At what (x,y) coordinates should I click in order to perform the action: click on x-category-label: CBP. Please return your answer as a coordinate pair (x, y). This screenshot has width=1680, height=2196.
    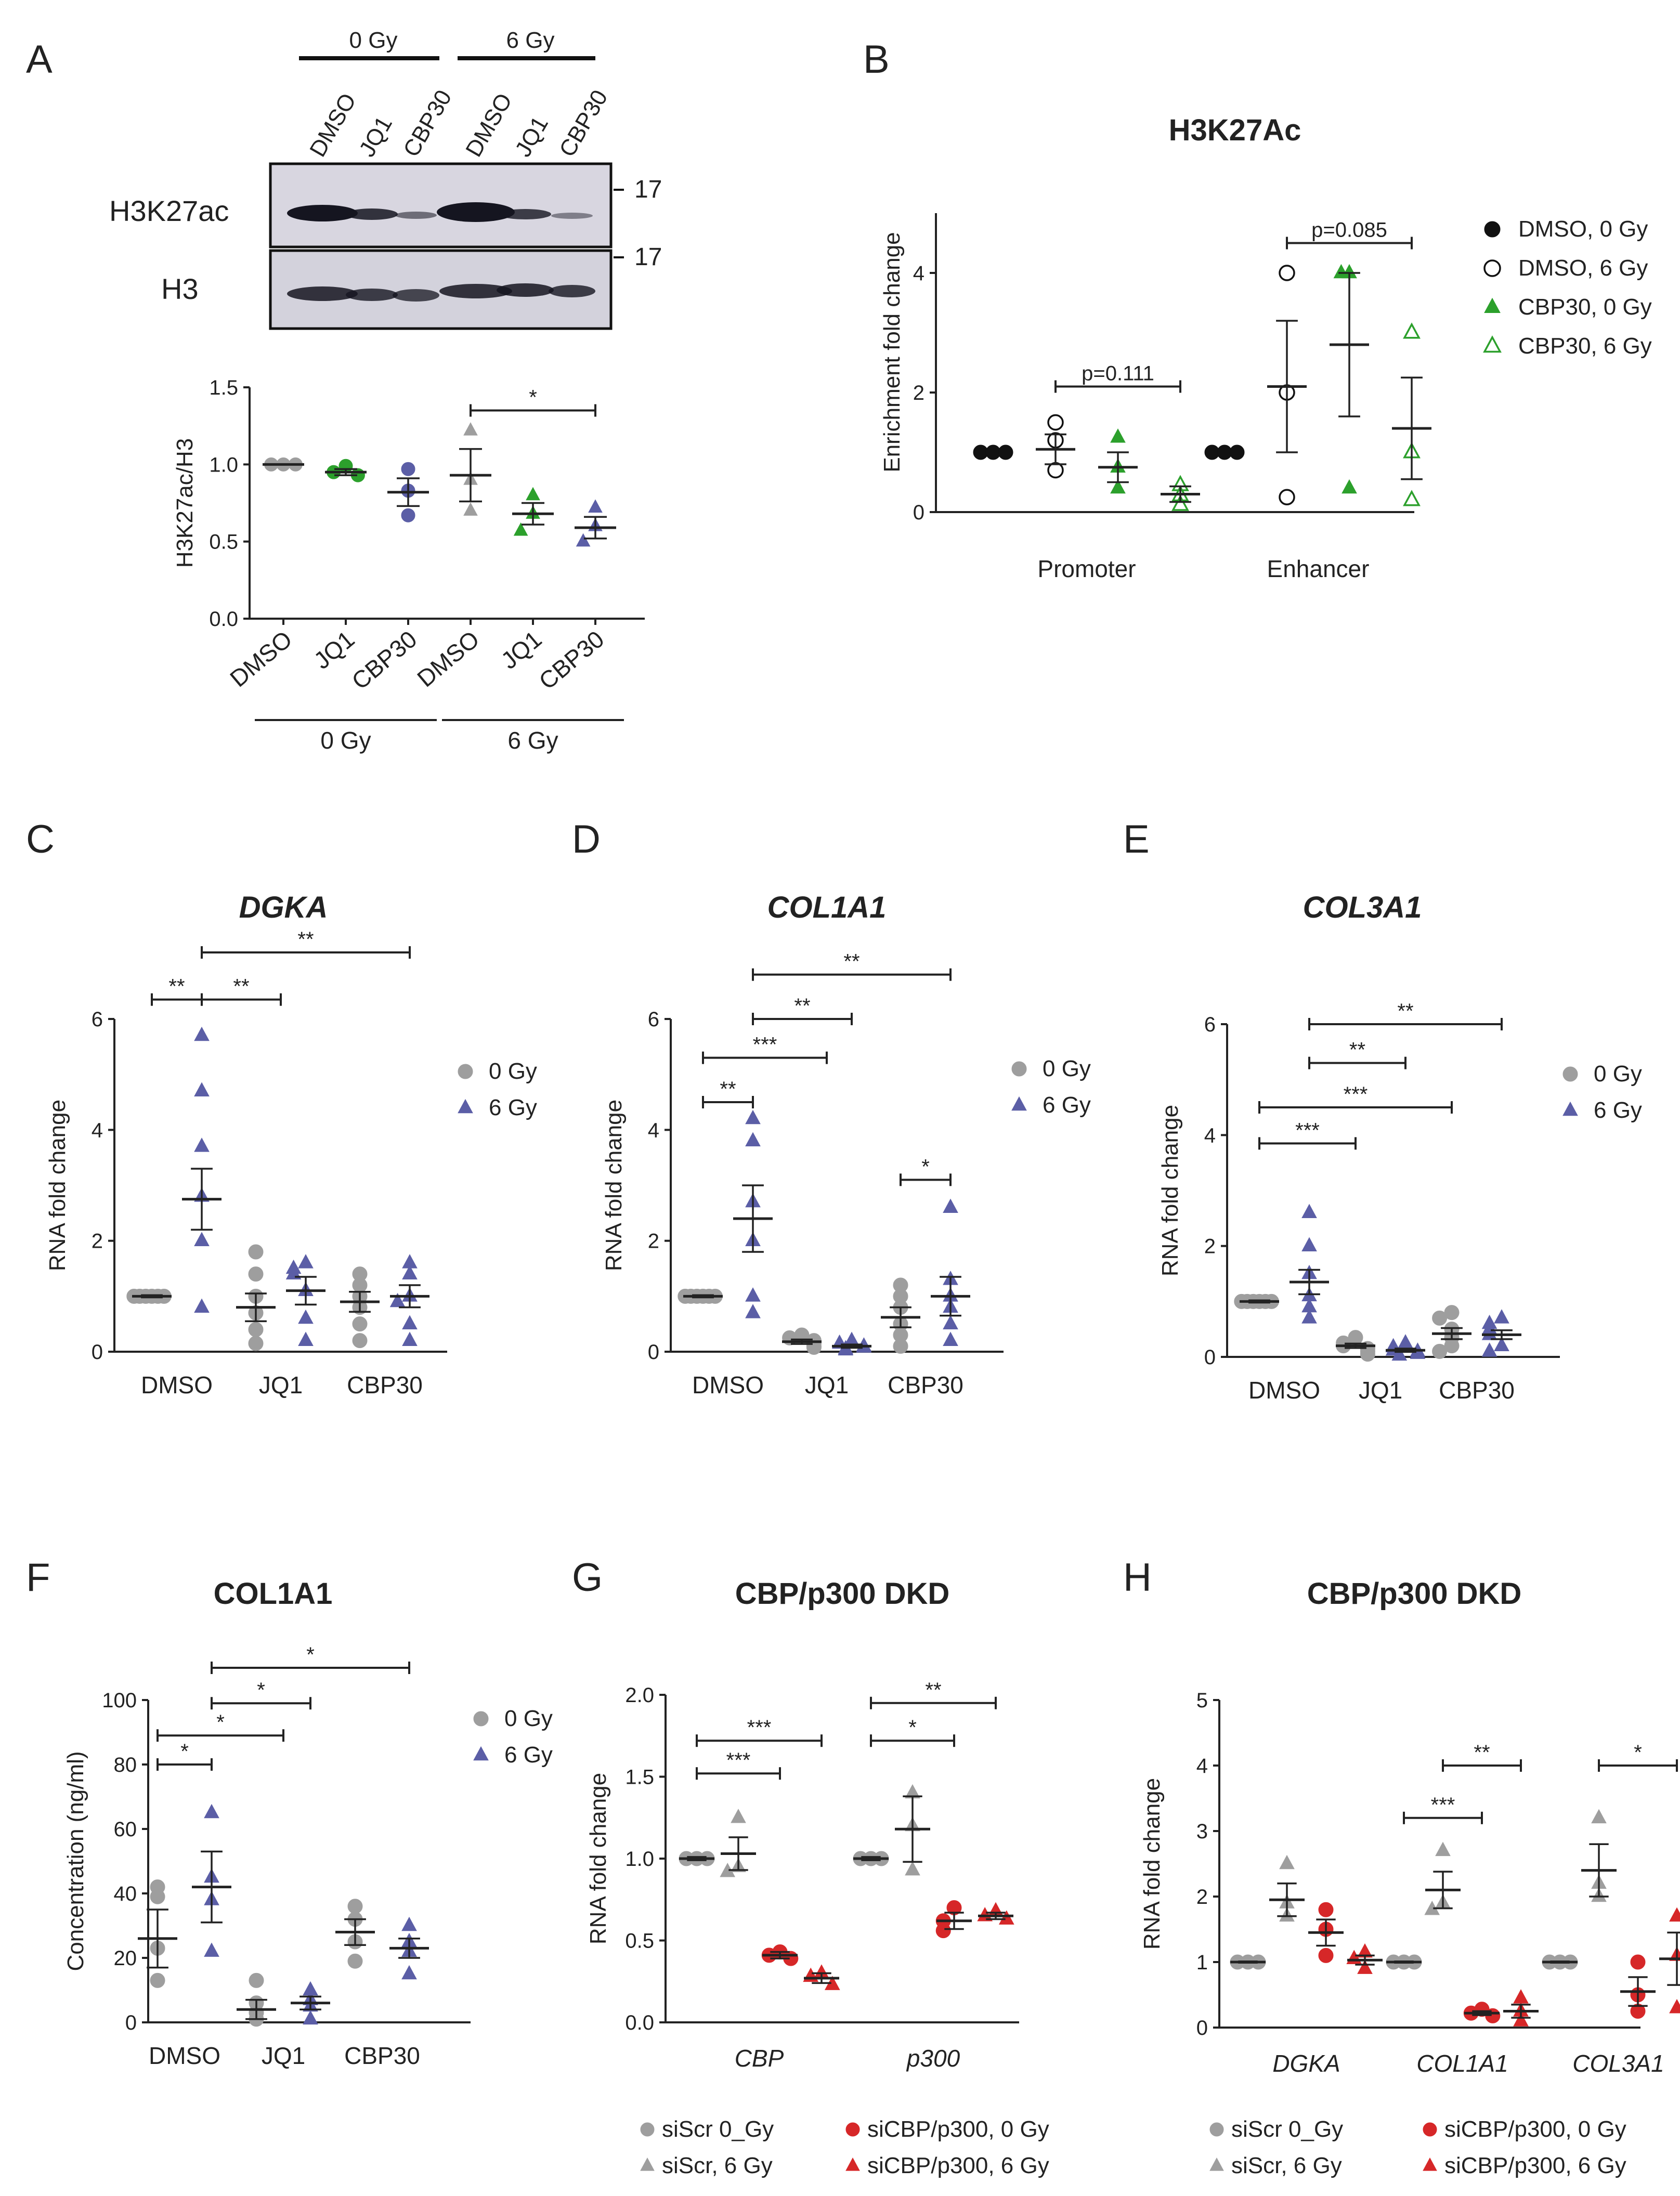
    Looking at the image, I should click on (759, 2058).